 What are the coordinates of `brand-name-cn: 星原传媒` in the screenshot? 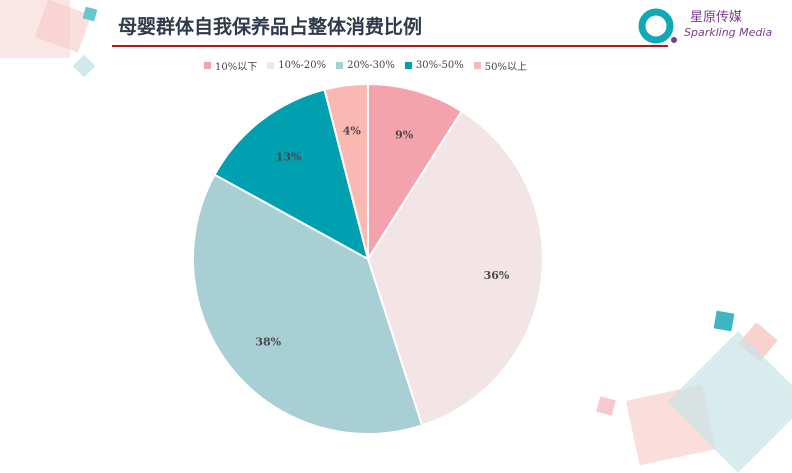 It's located at (716, 17).